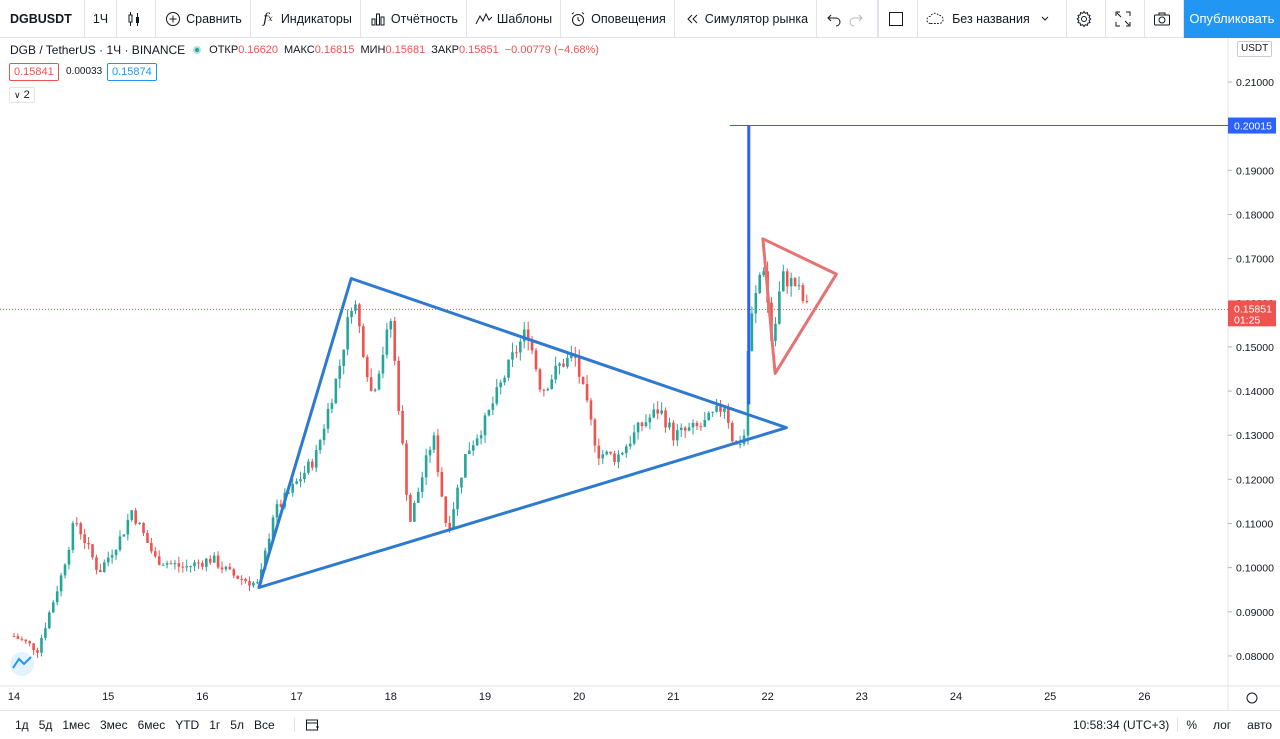 The height and width of the screenshot is (739, 1280). Describe the element at coordinates (1259, 725) in the screenshot. I see `auto-toggle: авто` at that location.